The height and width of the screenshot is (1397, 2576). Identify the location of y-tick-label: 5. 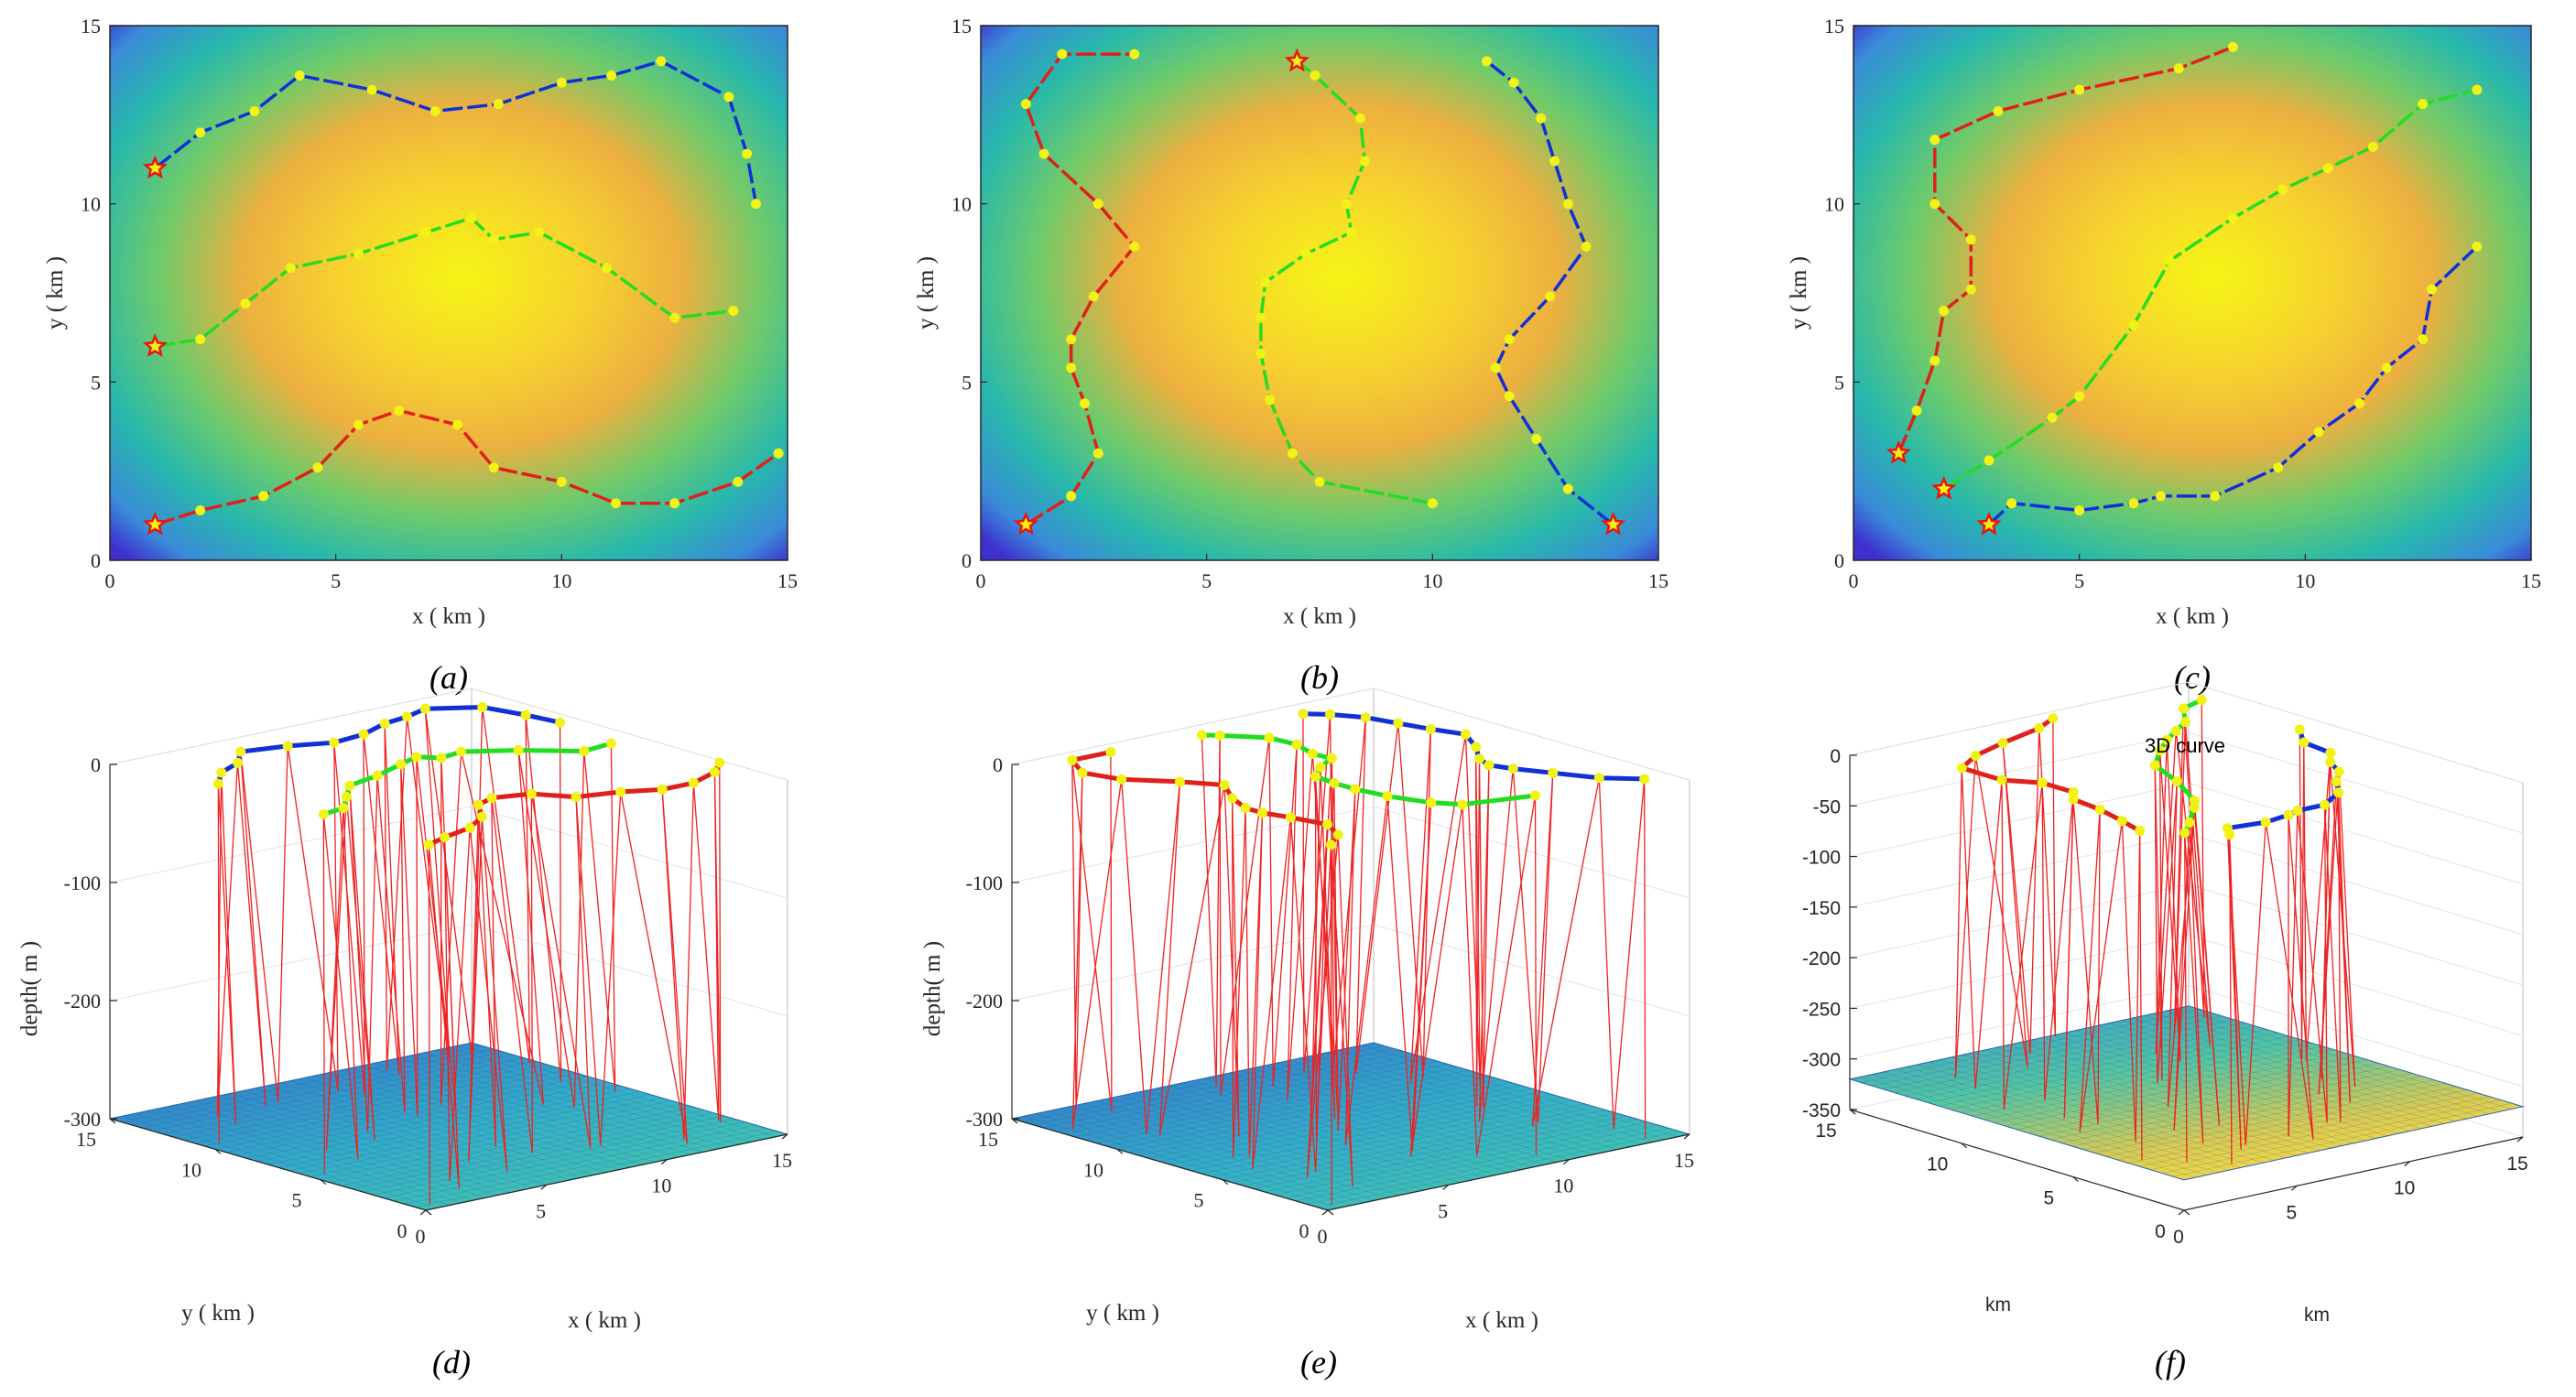
(1199, 1200).